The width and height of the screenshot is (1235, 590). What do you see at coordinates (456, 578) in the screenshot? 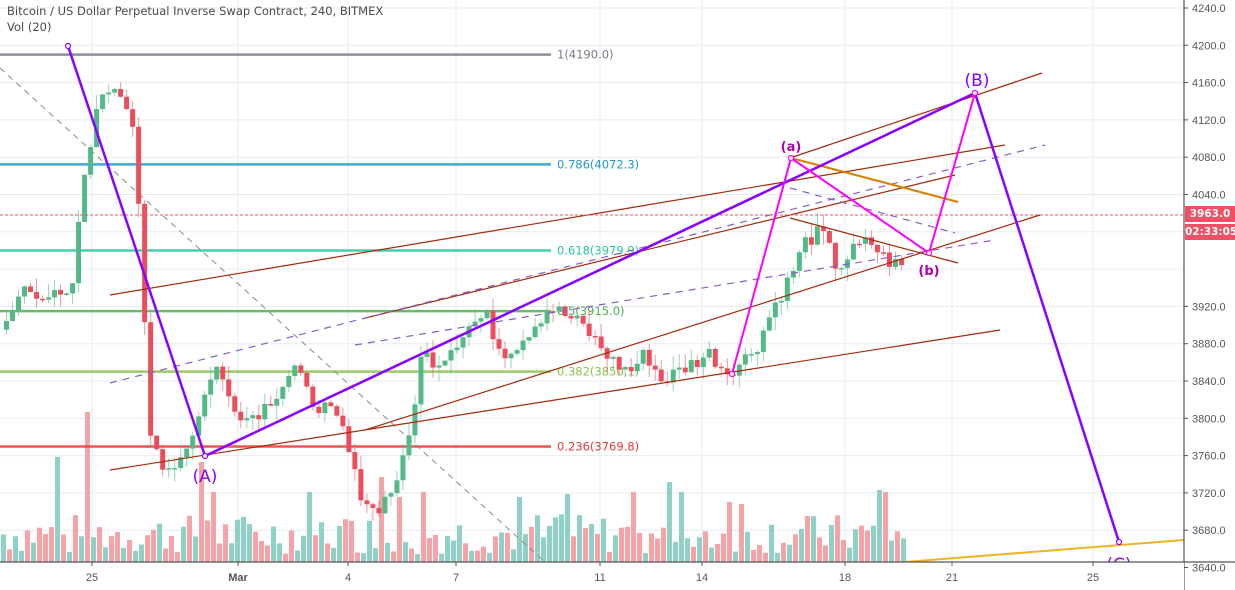
I see `time-tick: 7` at bounding box center [456, 578].